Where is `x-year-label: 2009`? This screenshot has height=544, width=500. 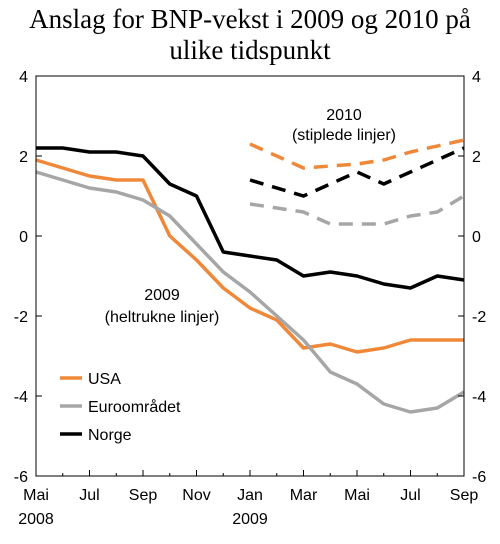 x-year-label: 2009 is located at coordinates (250, 519).